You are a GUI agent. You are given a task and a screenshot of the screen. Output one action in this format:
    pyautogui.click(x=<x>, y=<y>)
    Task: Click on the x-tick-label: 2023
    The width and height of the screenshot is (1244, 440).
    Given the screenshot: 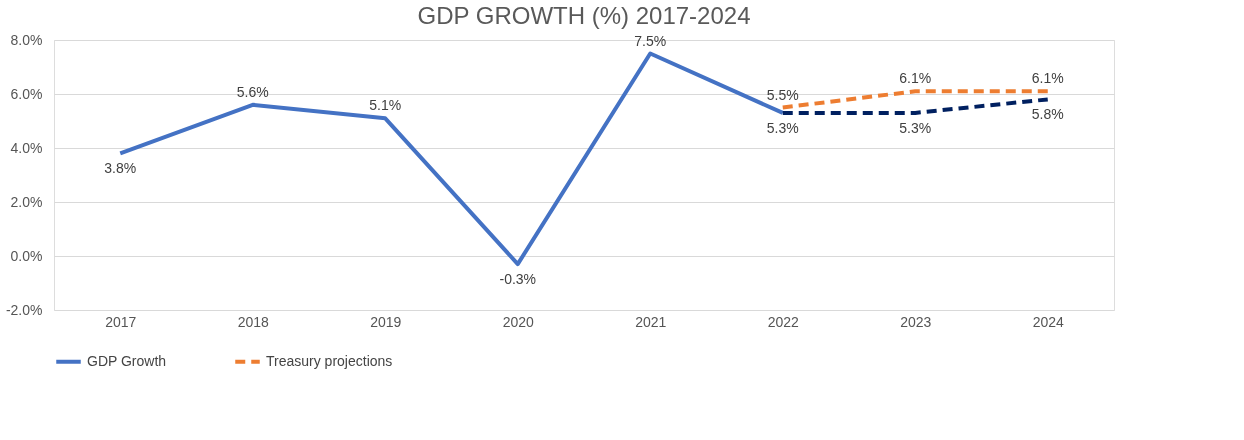 What is the action you would take?
    pyautogui.click(x=916, y=321)
    